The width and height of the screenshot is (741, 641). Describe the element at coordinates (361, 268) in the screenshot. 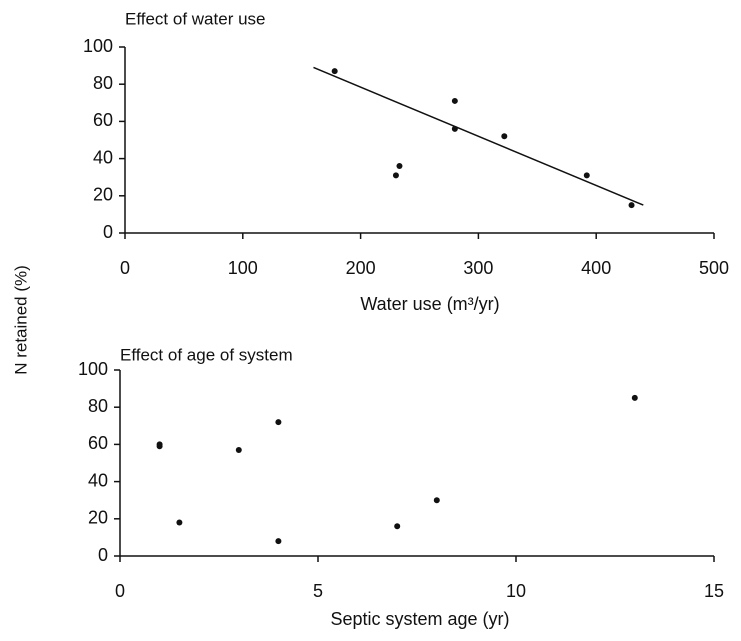

I see `x-tick-label: 200` at that location.